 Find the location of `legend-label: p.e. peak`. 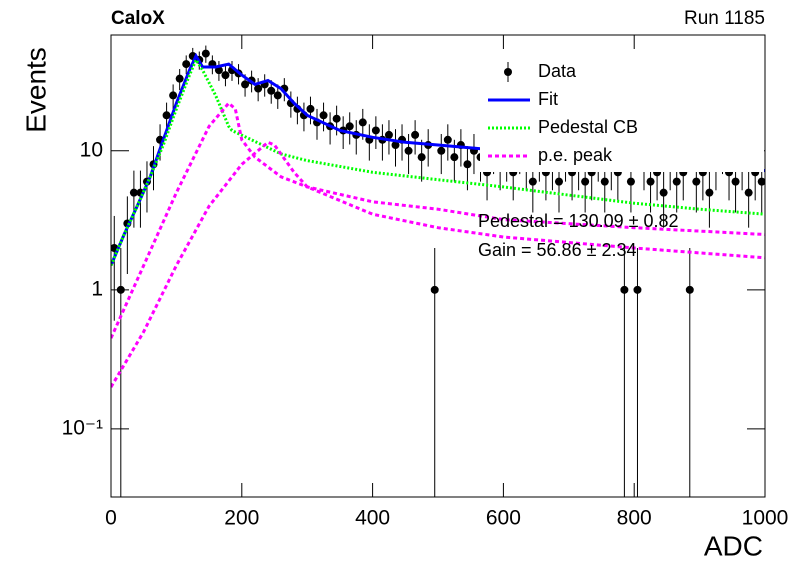

legend-label: p.e. peak is located at coordinates (575, 155).